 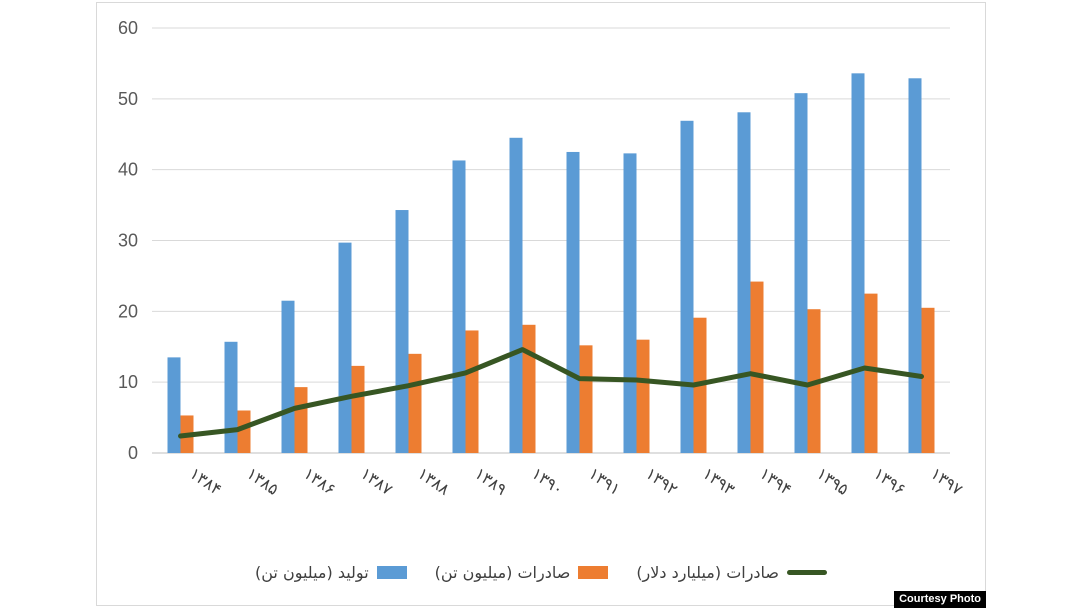 What do you see at coordinates (128, 99) in the screenshot?
I see `y-tick-label: 50` at bounding box center [128, 99].